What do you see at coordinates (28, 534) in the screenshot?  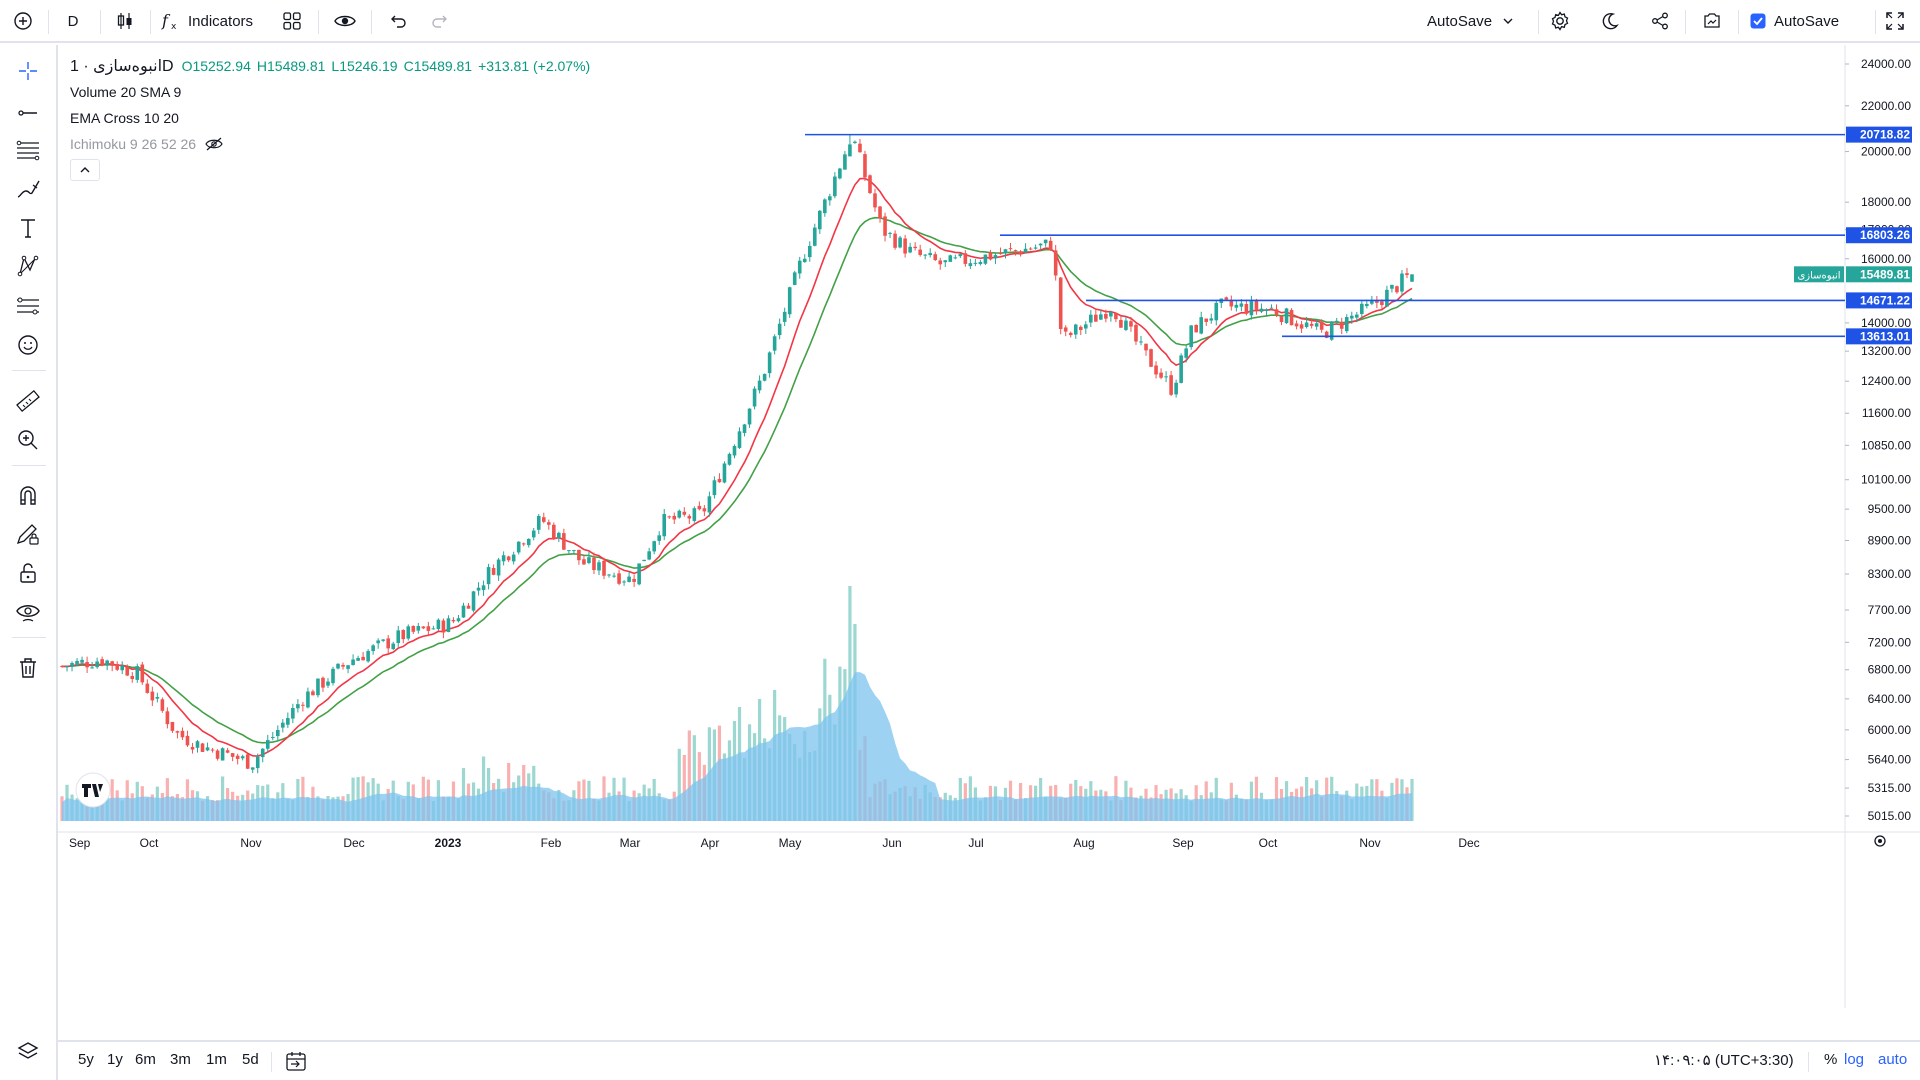 I see `lock-drawings-pencil-icon` at bounding box center [28, 534].